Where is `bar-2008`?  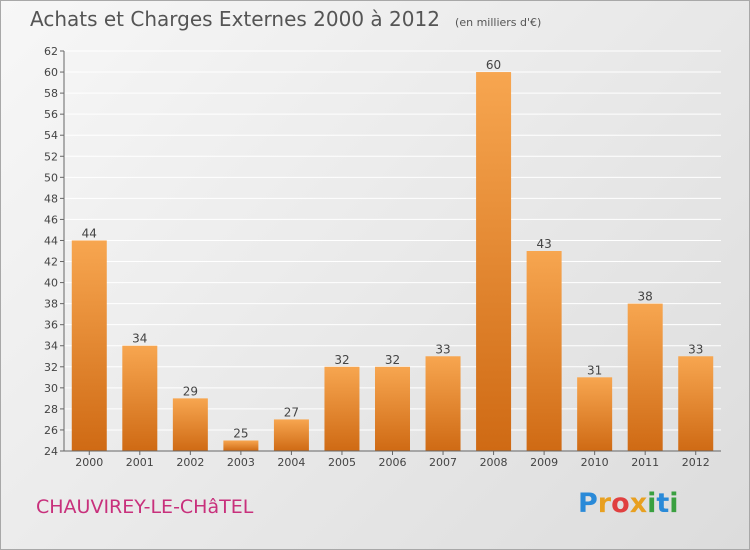 bar-2008 is located at coordinates (494, 261).